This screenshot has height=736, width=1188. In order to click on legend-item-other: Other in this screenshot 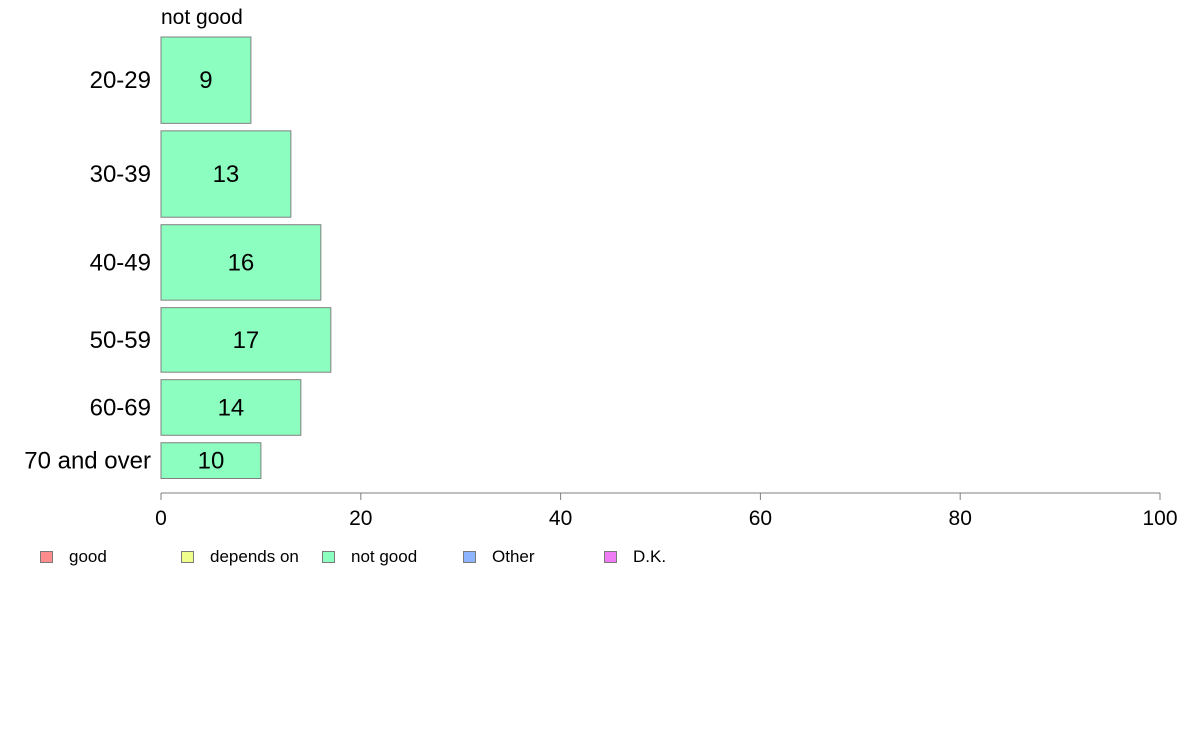, I will do `click(499, 557)`.